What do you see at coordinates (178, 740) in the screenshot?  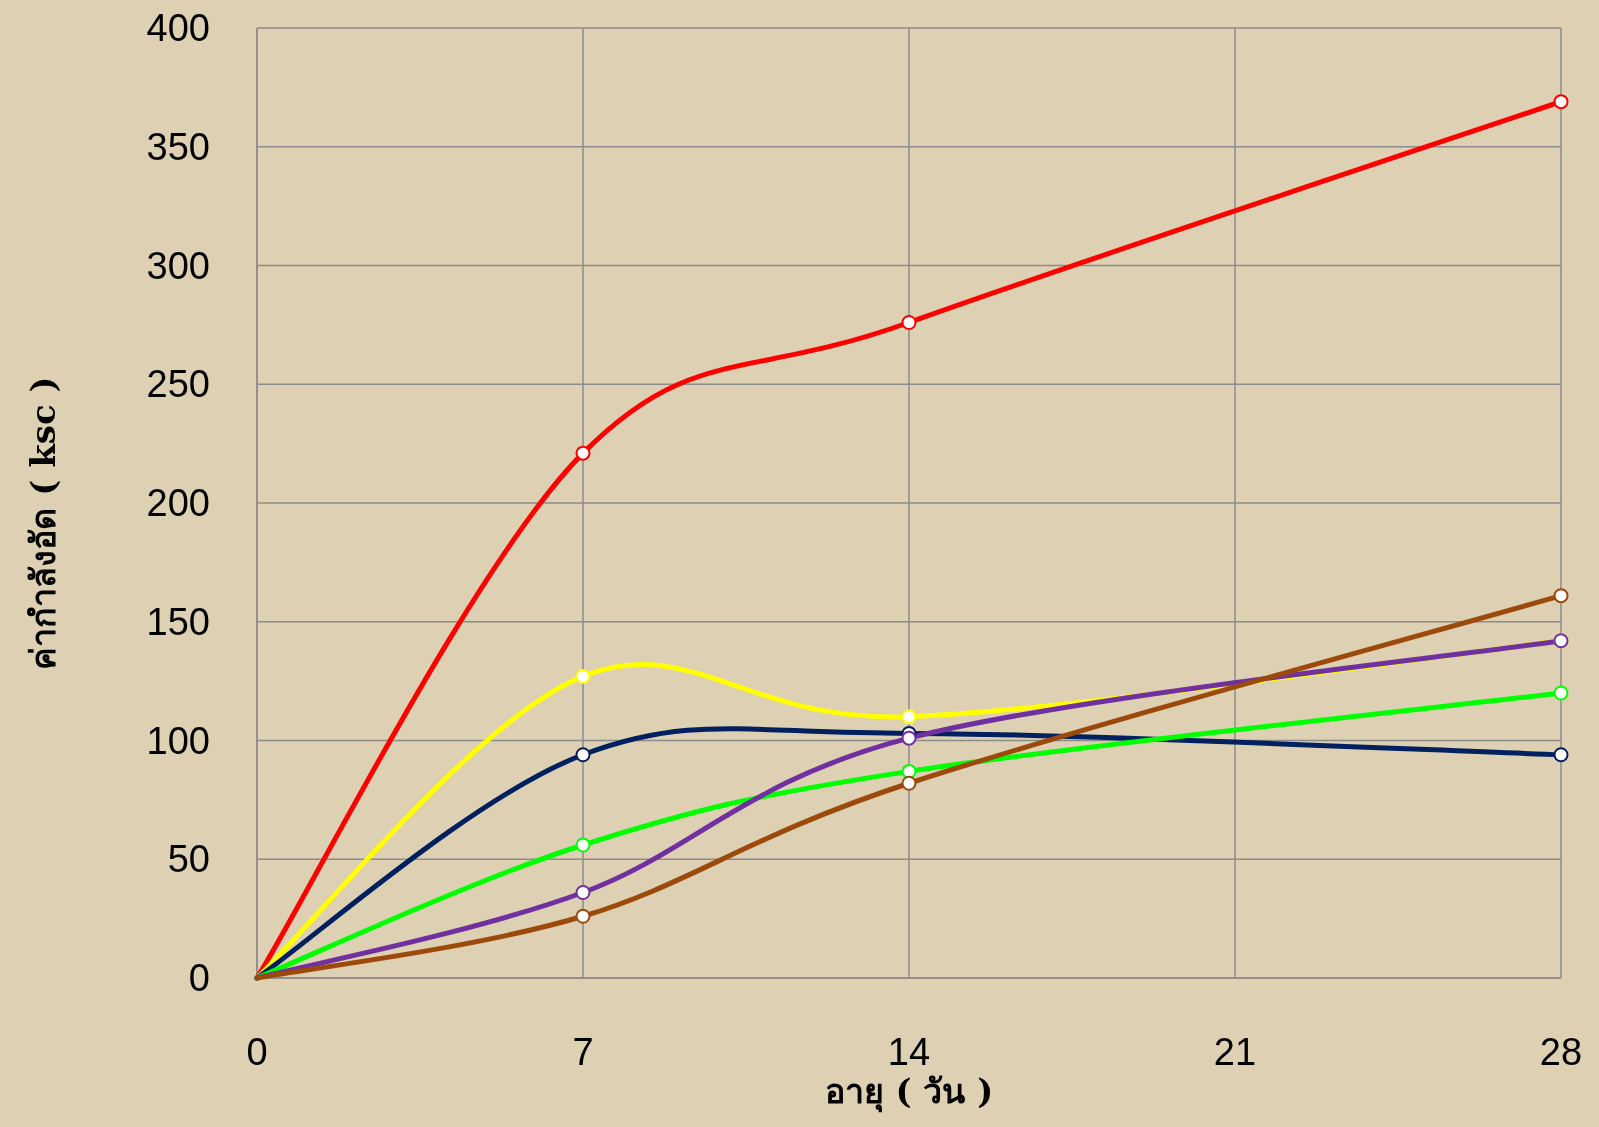 I see `y-tick-label: 100` at bounding box center [178, 740].